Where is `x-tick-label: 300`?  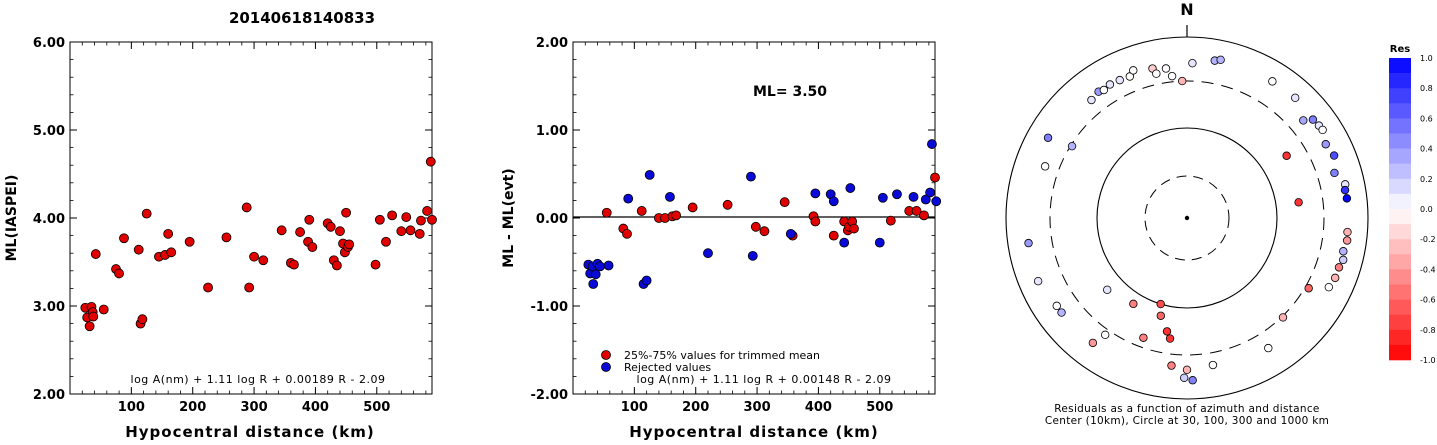
x-tick-label: 300 is located at coordinates (756, 407).